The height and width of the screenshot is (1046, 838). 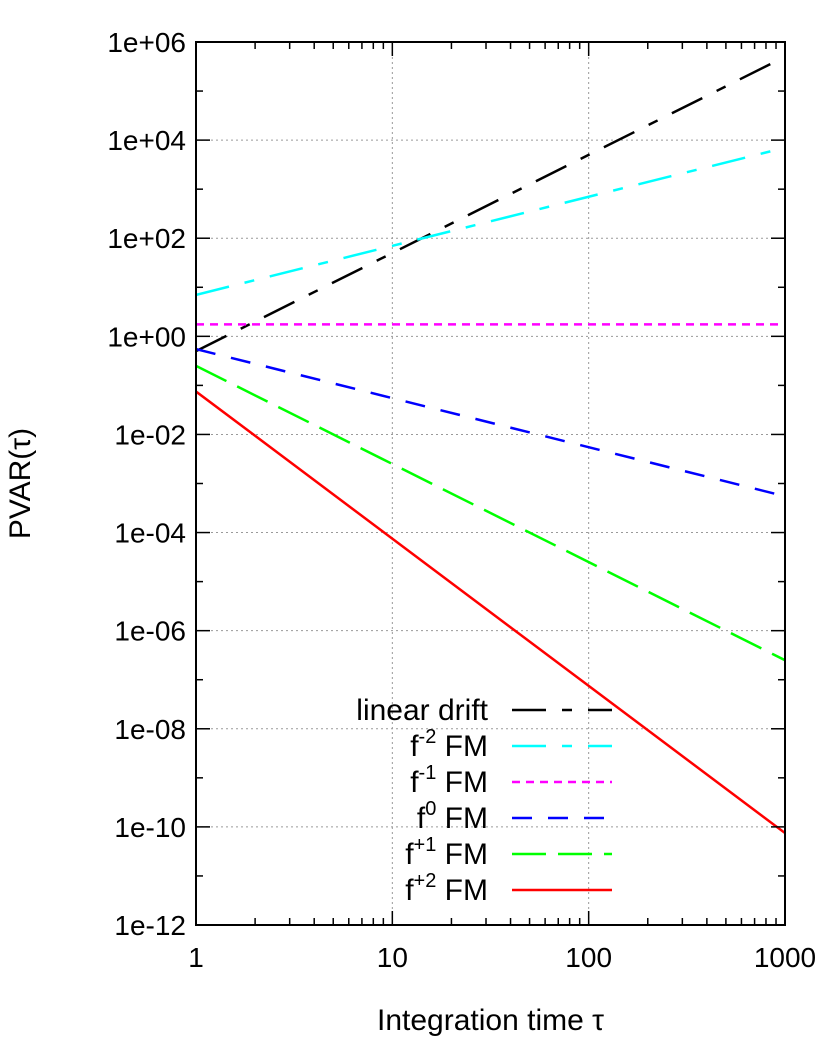 I want to click on legend-label-sup: -2, so click(x=428, y=737).